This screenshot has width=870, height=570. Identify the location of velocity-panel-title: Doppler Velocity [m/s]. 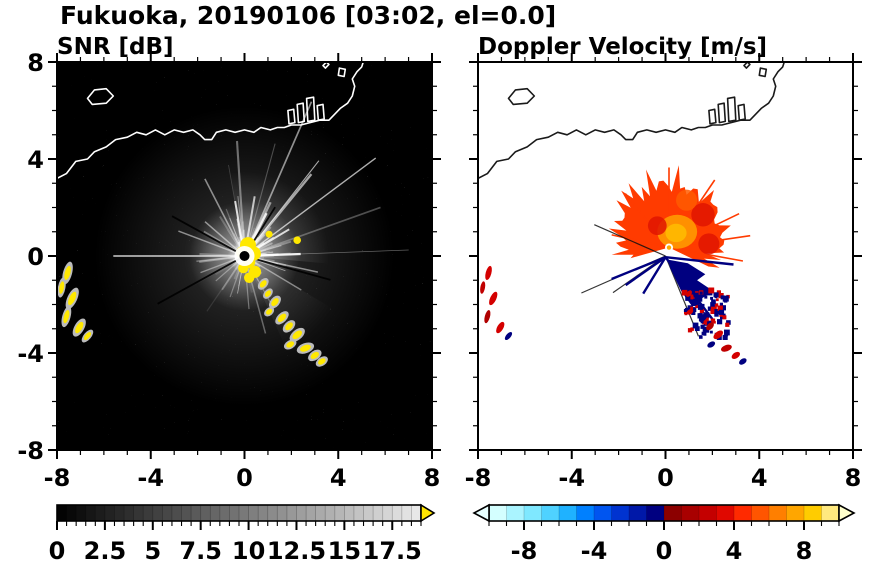
(622, 47).